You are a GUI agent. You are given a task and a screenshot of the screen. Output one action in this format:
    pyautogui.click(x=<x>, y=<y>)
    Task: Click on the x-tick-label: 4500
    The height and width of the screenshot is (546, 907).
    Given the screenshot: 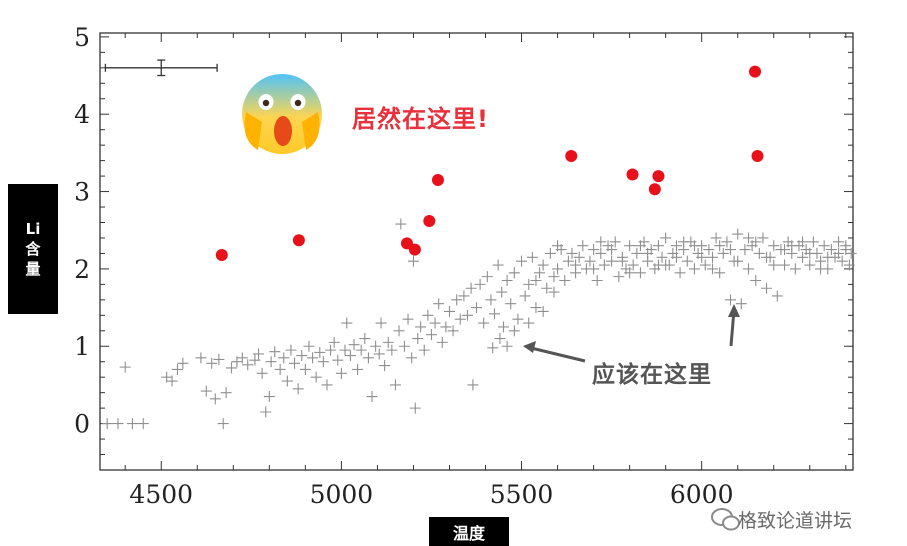 What is the action you would take?
    pyautogui.click(x=161, y=494)
    